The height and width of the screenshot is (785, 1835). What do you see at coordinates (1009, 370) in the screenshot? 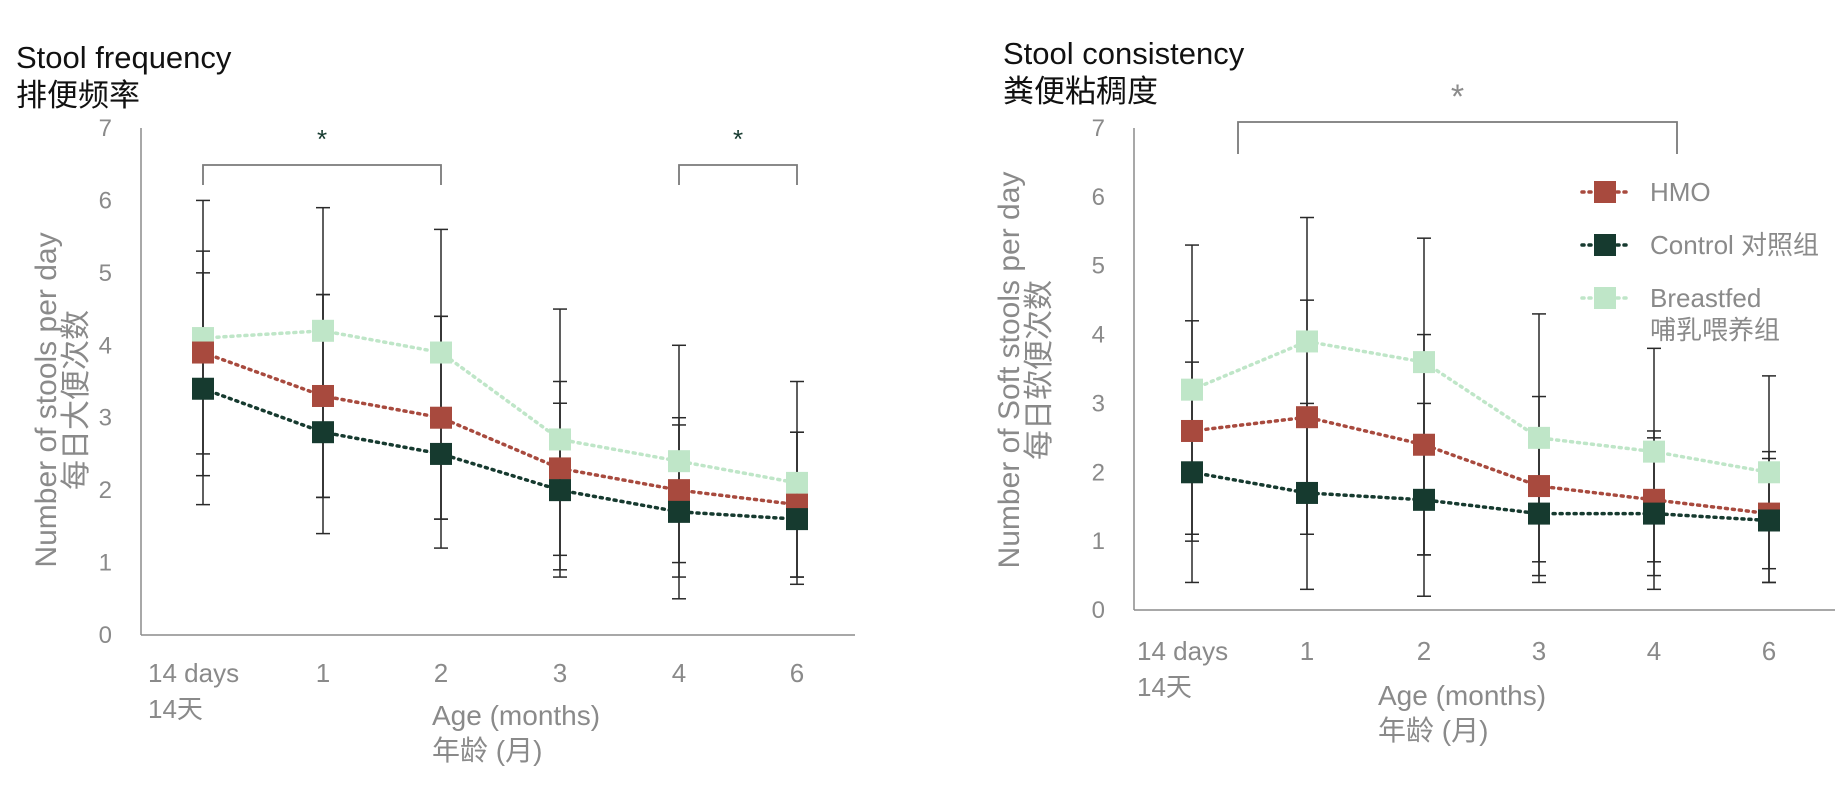
I see `y-axis-label: Number of Soft stools per day` at bounding box center [1009, 370].